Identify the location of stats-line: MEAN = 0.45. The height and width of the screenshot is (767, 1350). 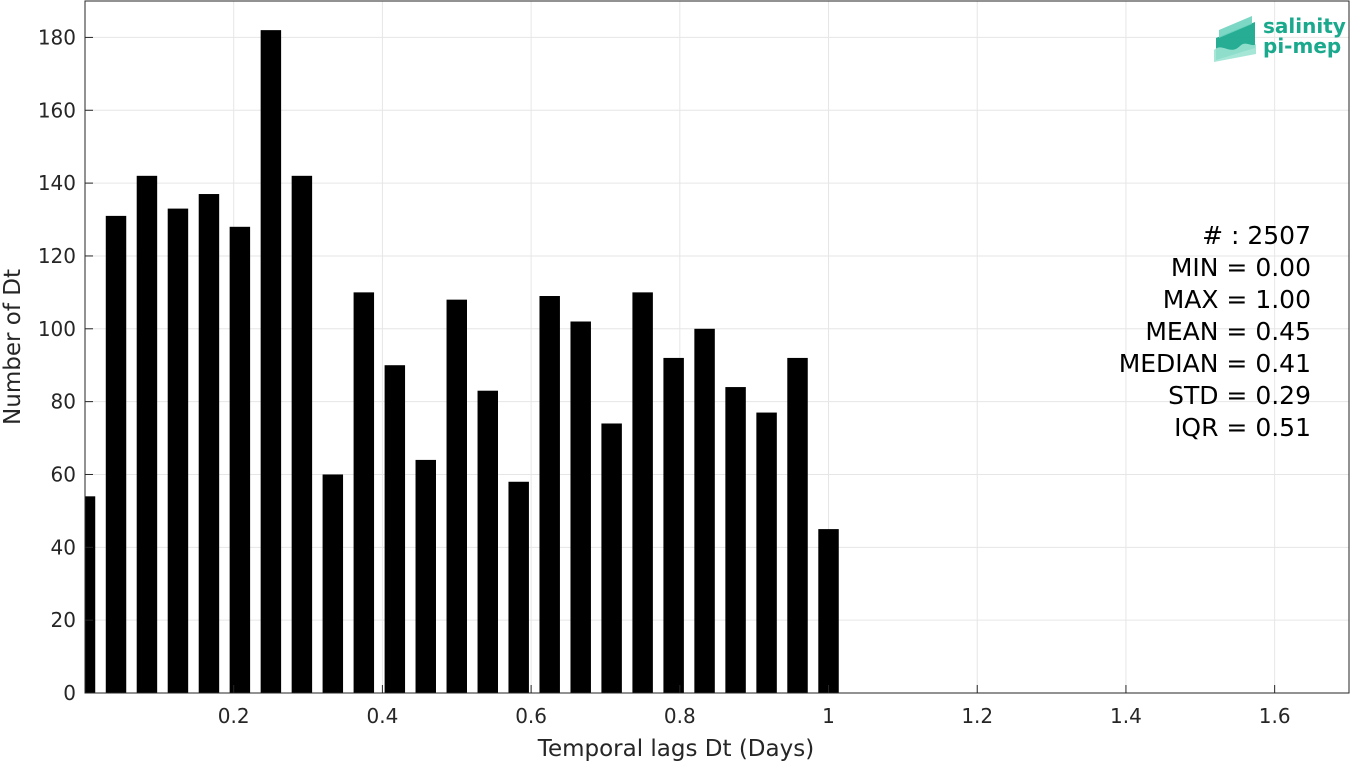
(1228, 331).